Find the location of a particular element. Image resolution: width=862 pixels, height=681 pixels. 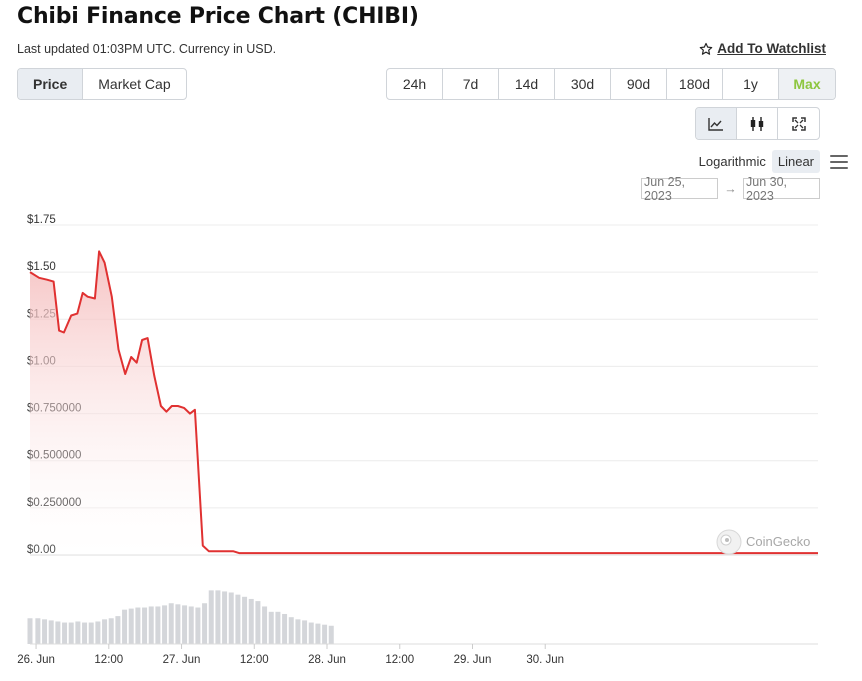

line-chart-icon is located at coordinates (715, 124).